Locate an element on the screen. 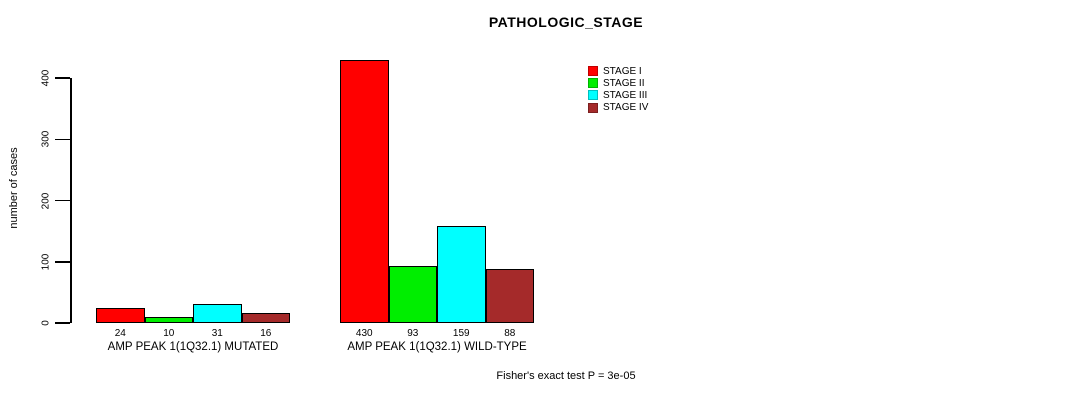  legend-item: STAGE II is located at coordinates (618, 83).